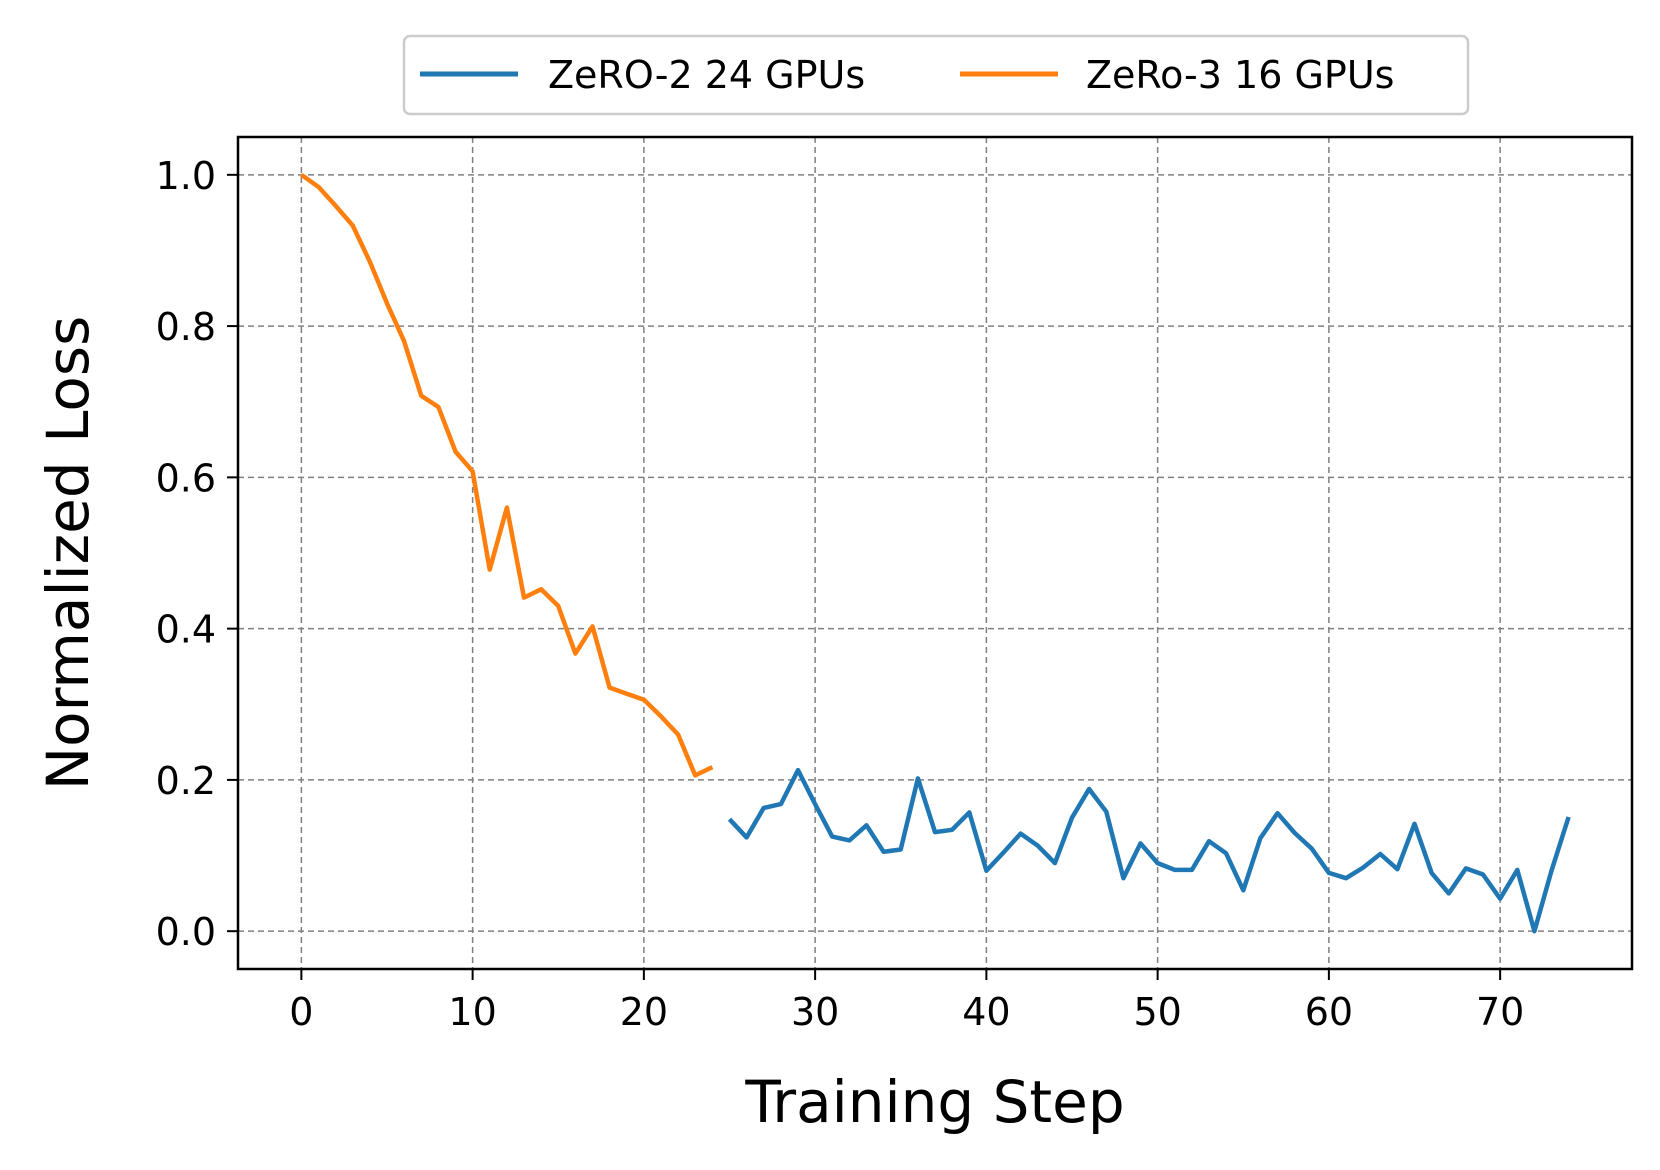 This screenshot has height=1170, width=1660. I want to click on y-axis-label: Normalized Loss, so click(68, 553).